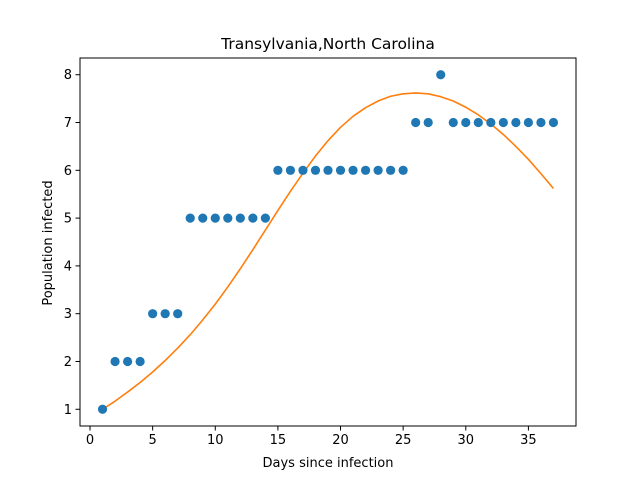 The image size is (640, 480). What do you see at coordinates (48, 242) in the screenshot?
I see `y-axis-label: Population infected` at bounding box center [48, 242].